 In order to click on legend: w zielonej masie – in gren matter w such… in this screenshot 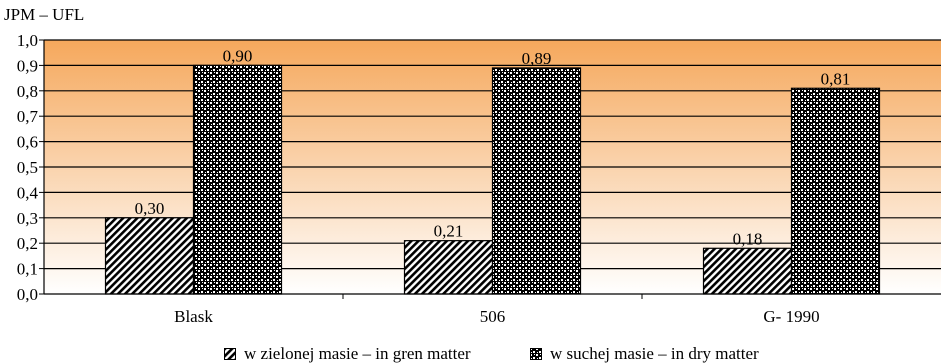, I will do `click(472, 354)`.